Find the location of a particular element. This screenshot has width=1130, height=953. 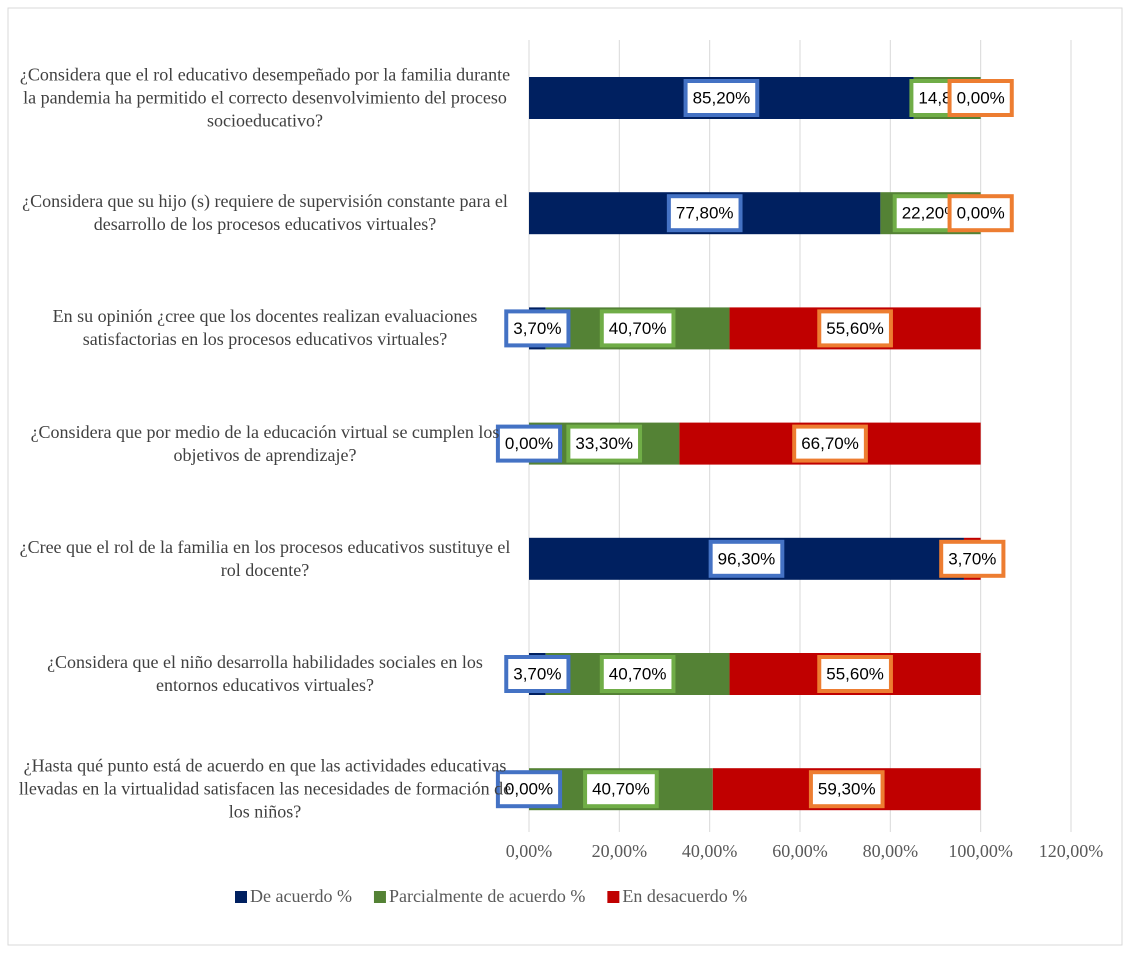

value-label: 22,20% is located at coordinates (931, 213).